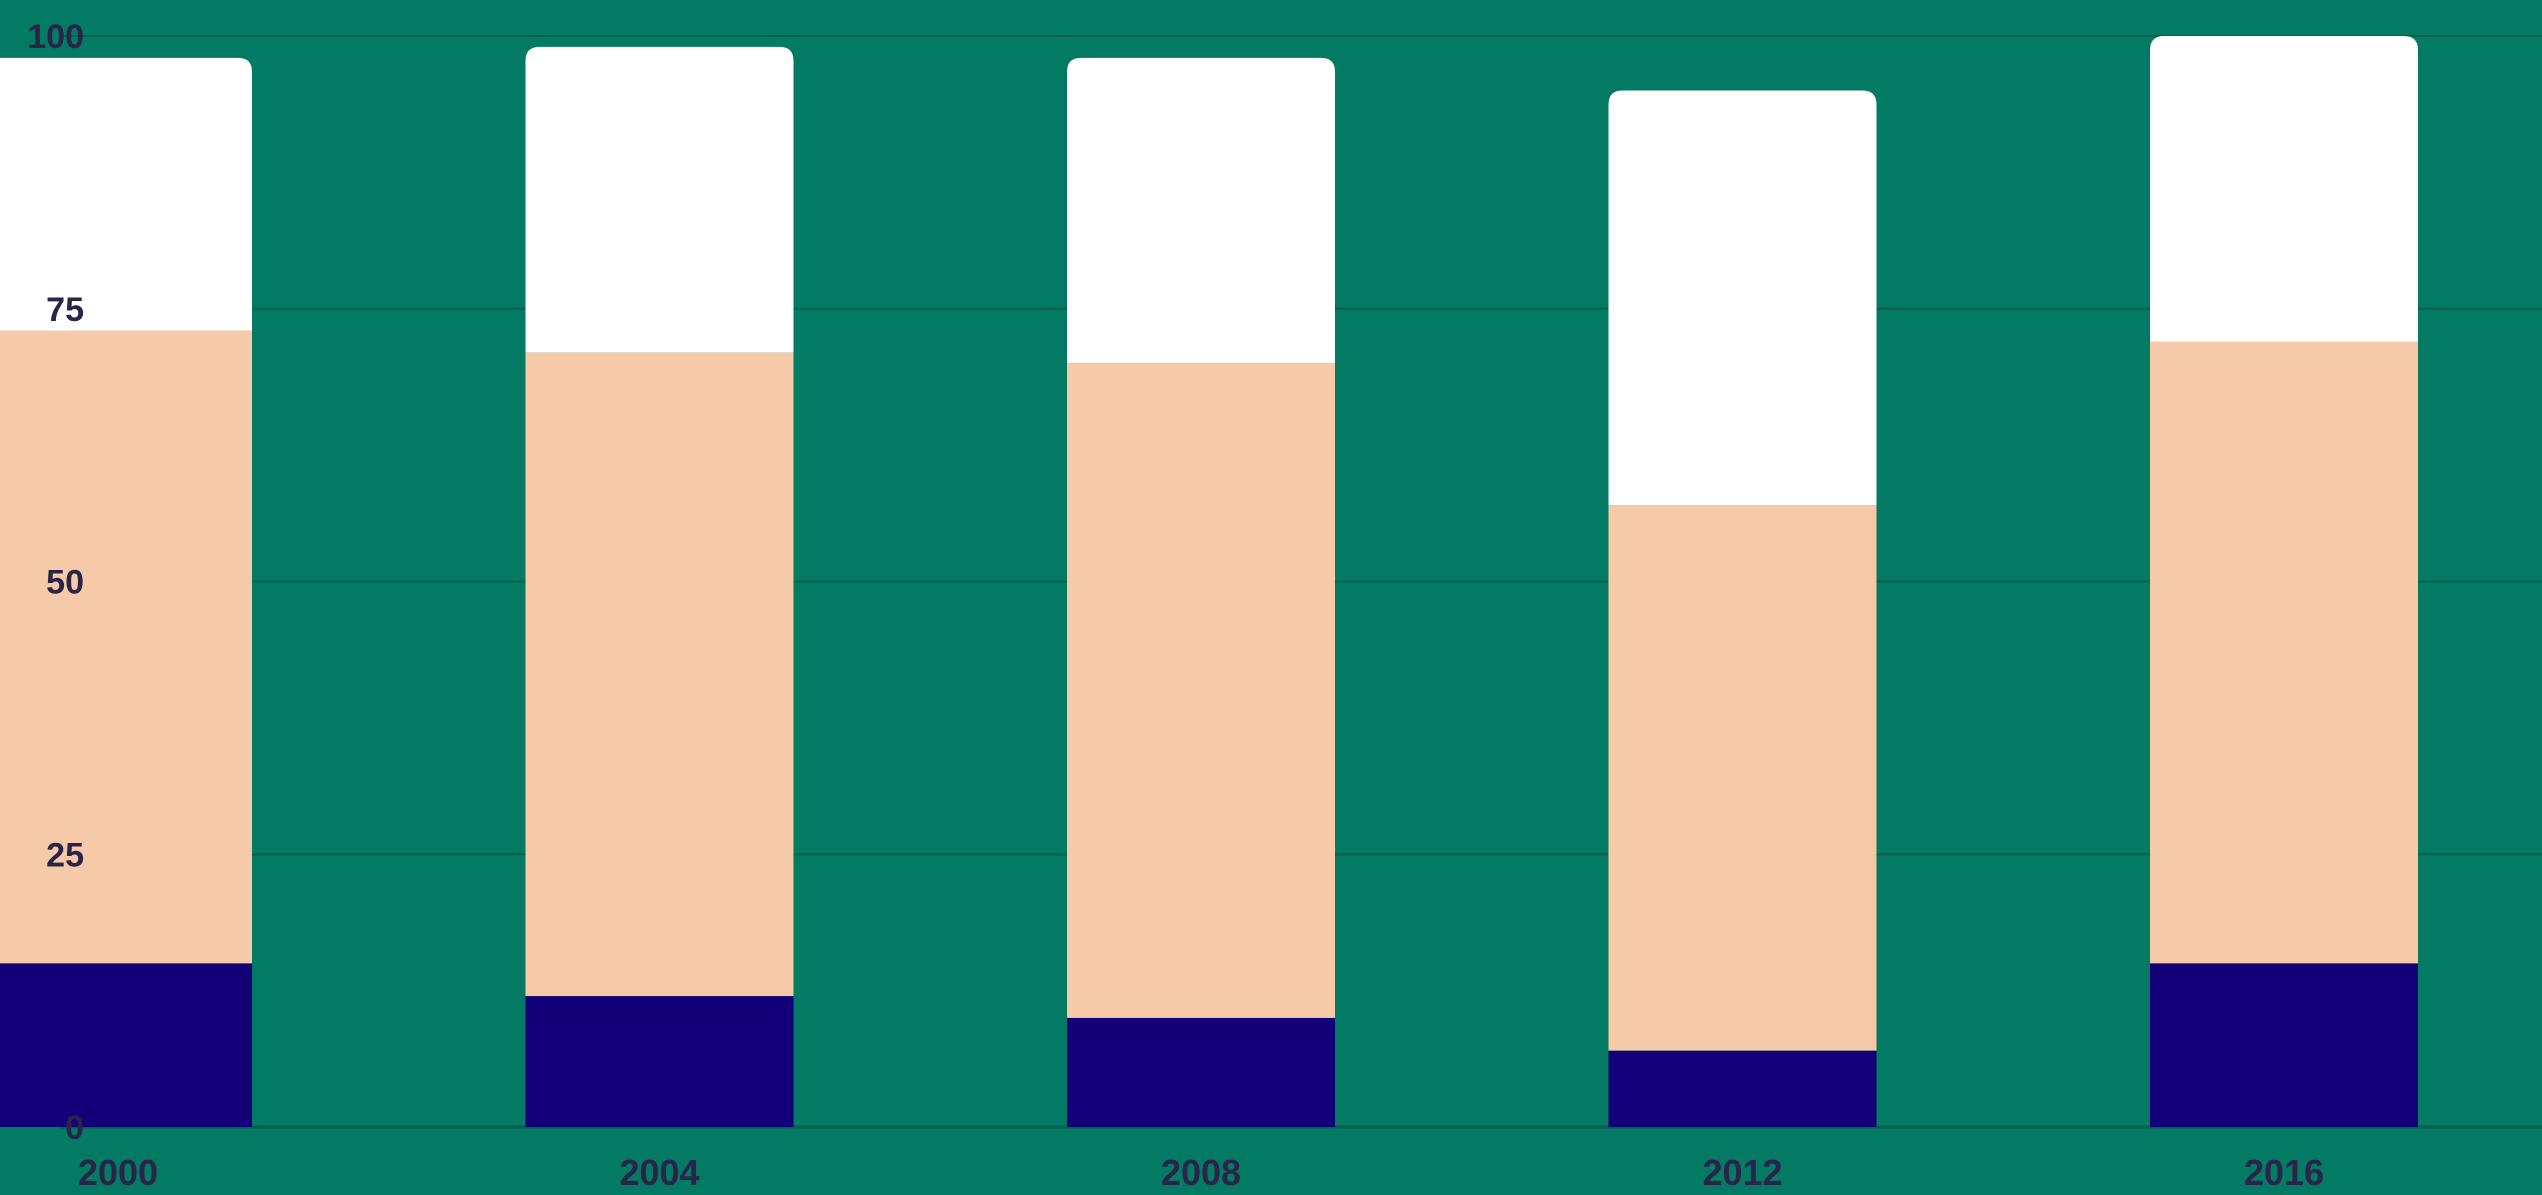  What do you see at coordinates (659, 1171) in the screenshot?
I see `x-tick-label: 2004` at bounding box center [659, 1171].